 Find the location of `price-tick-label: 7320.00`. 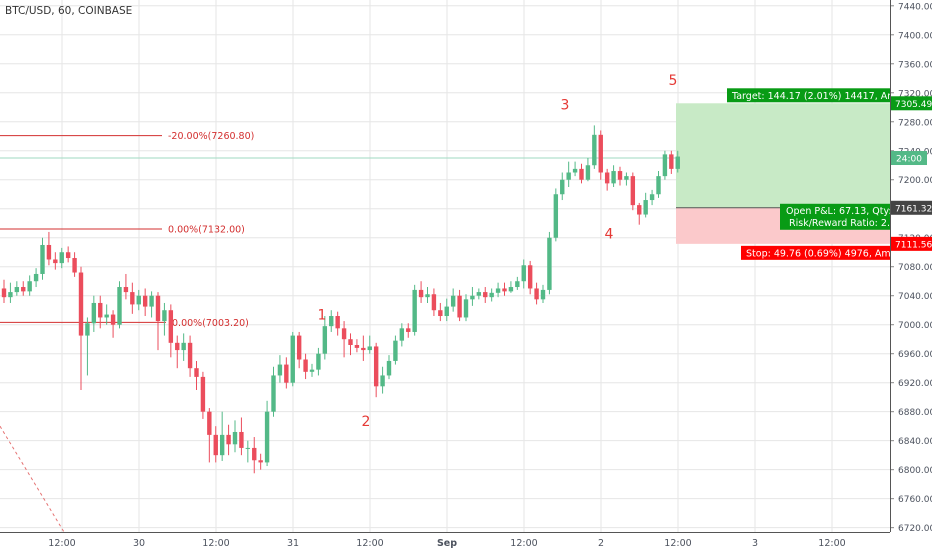

price-tick-label: 7320.00 is located at coordinates (915, 94).